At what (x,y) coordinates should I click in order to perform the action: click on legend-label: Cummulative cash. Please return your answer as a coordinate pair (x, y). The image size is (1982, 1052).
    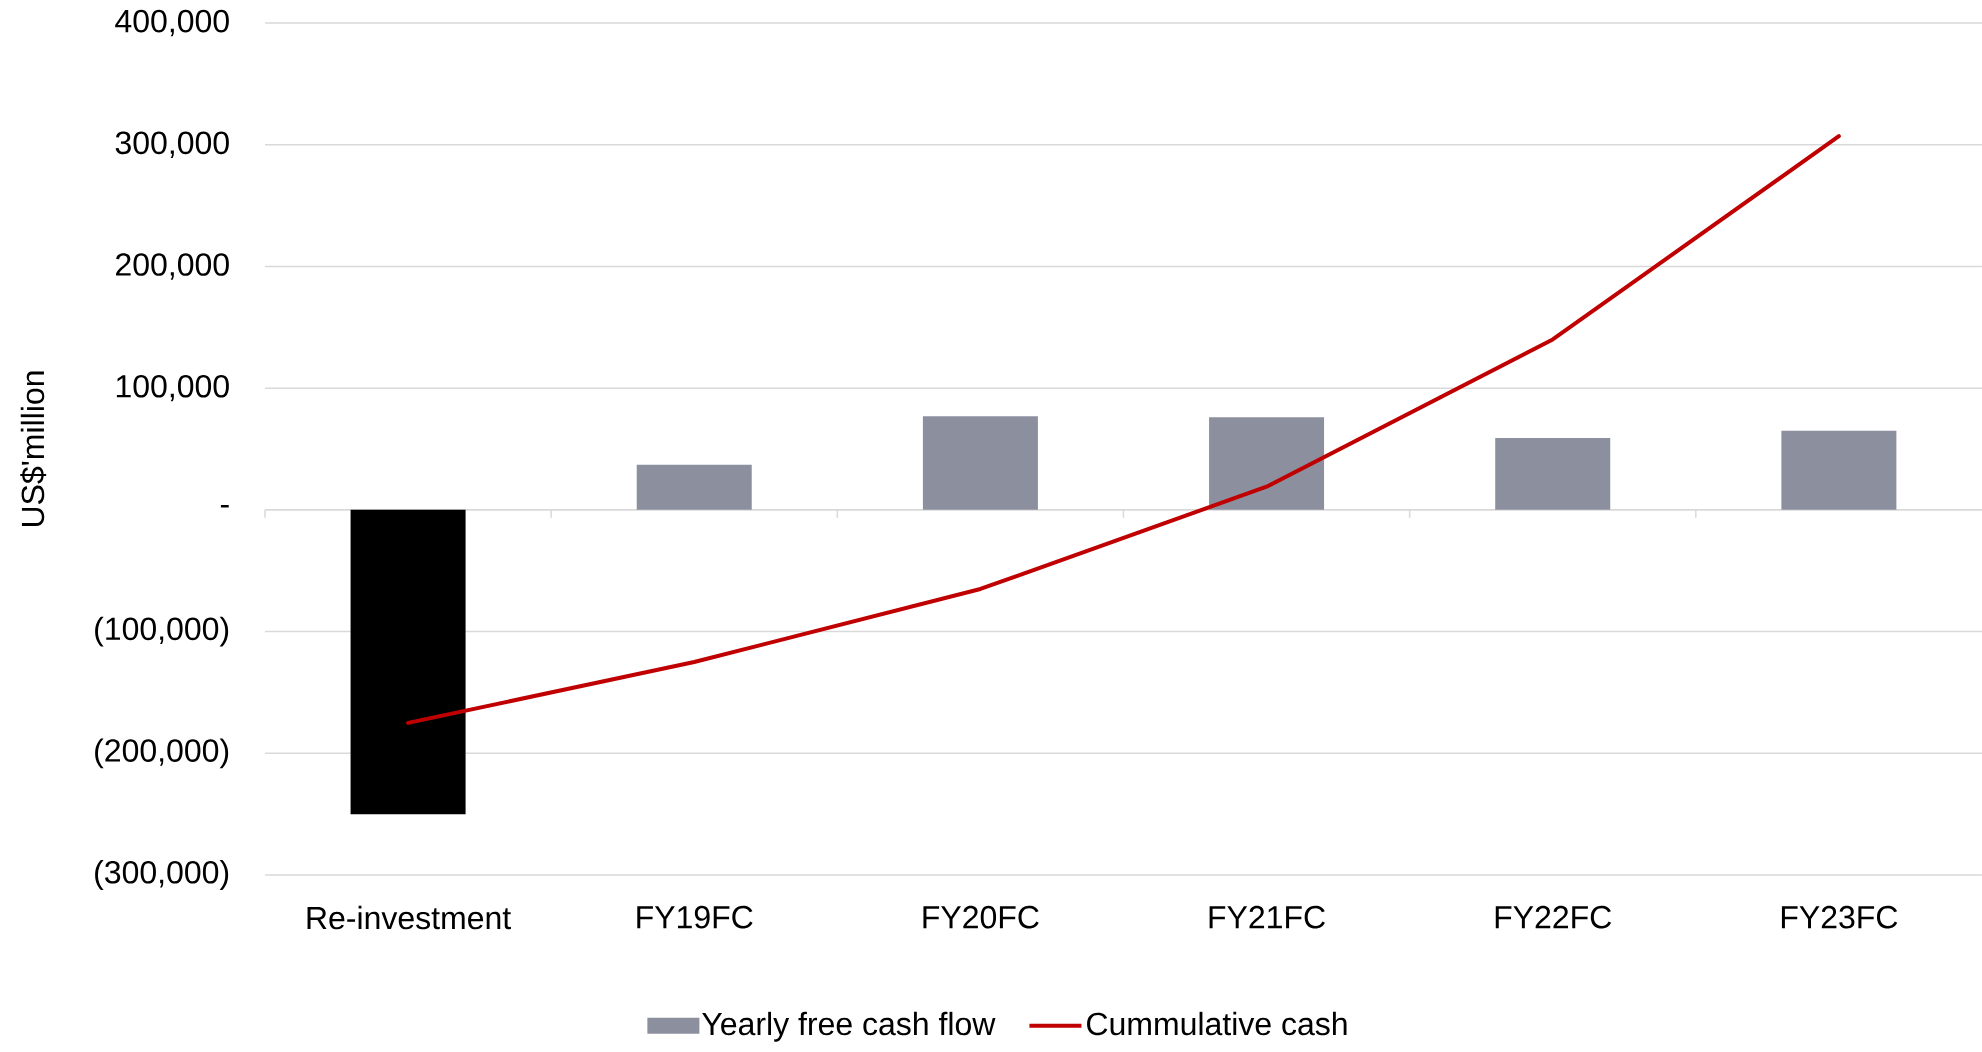
    Looking at the image, I should click on (1217, 1023).